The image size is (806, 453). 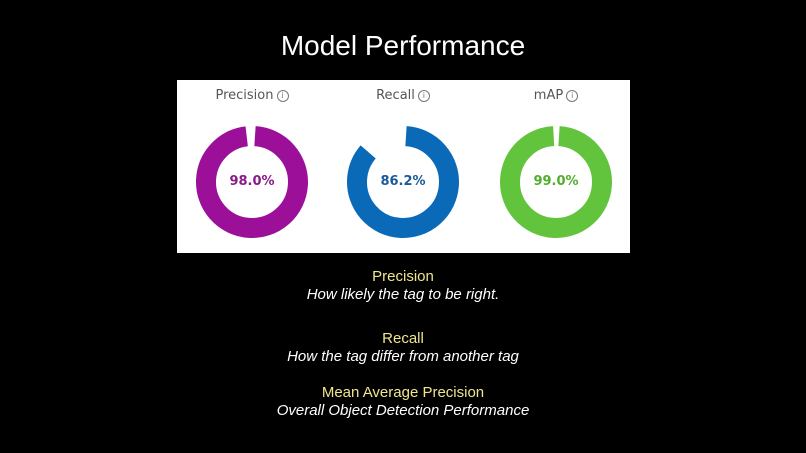 I want to click on caption-term: Recall, so click(x=403, y=338).